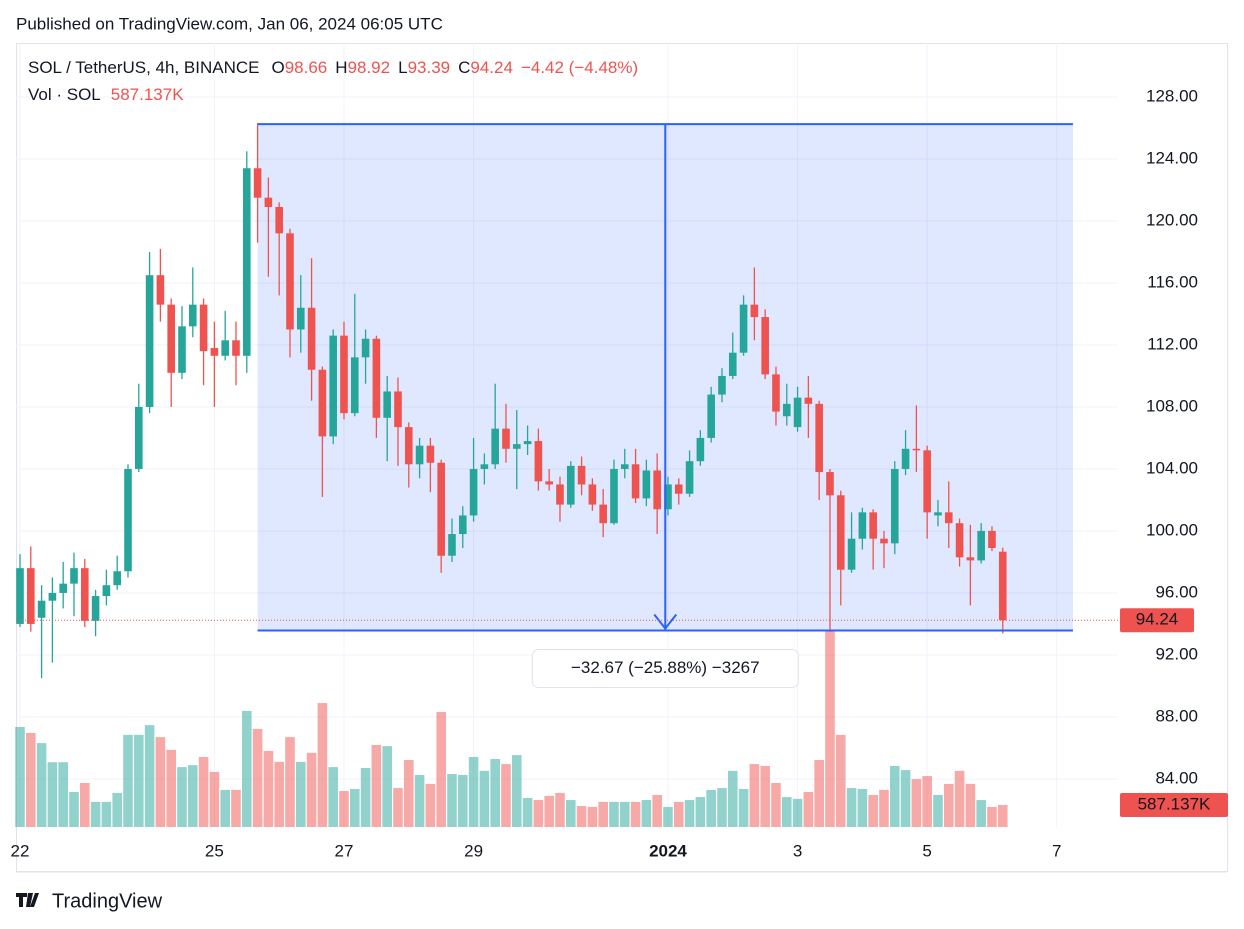 The height and width of the screenshot is (929, 1244). I want to click on x-tick-label: 7, so click(1056, 850).